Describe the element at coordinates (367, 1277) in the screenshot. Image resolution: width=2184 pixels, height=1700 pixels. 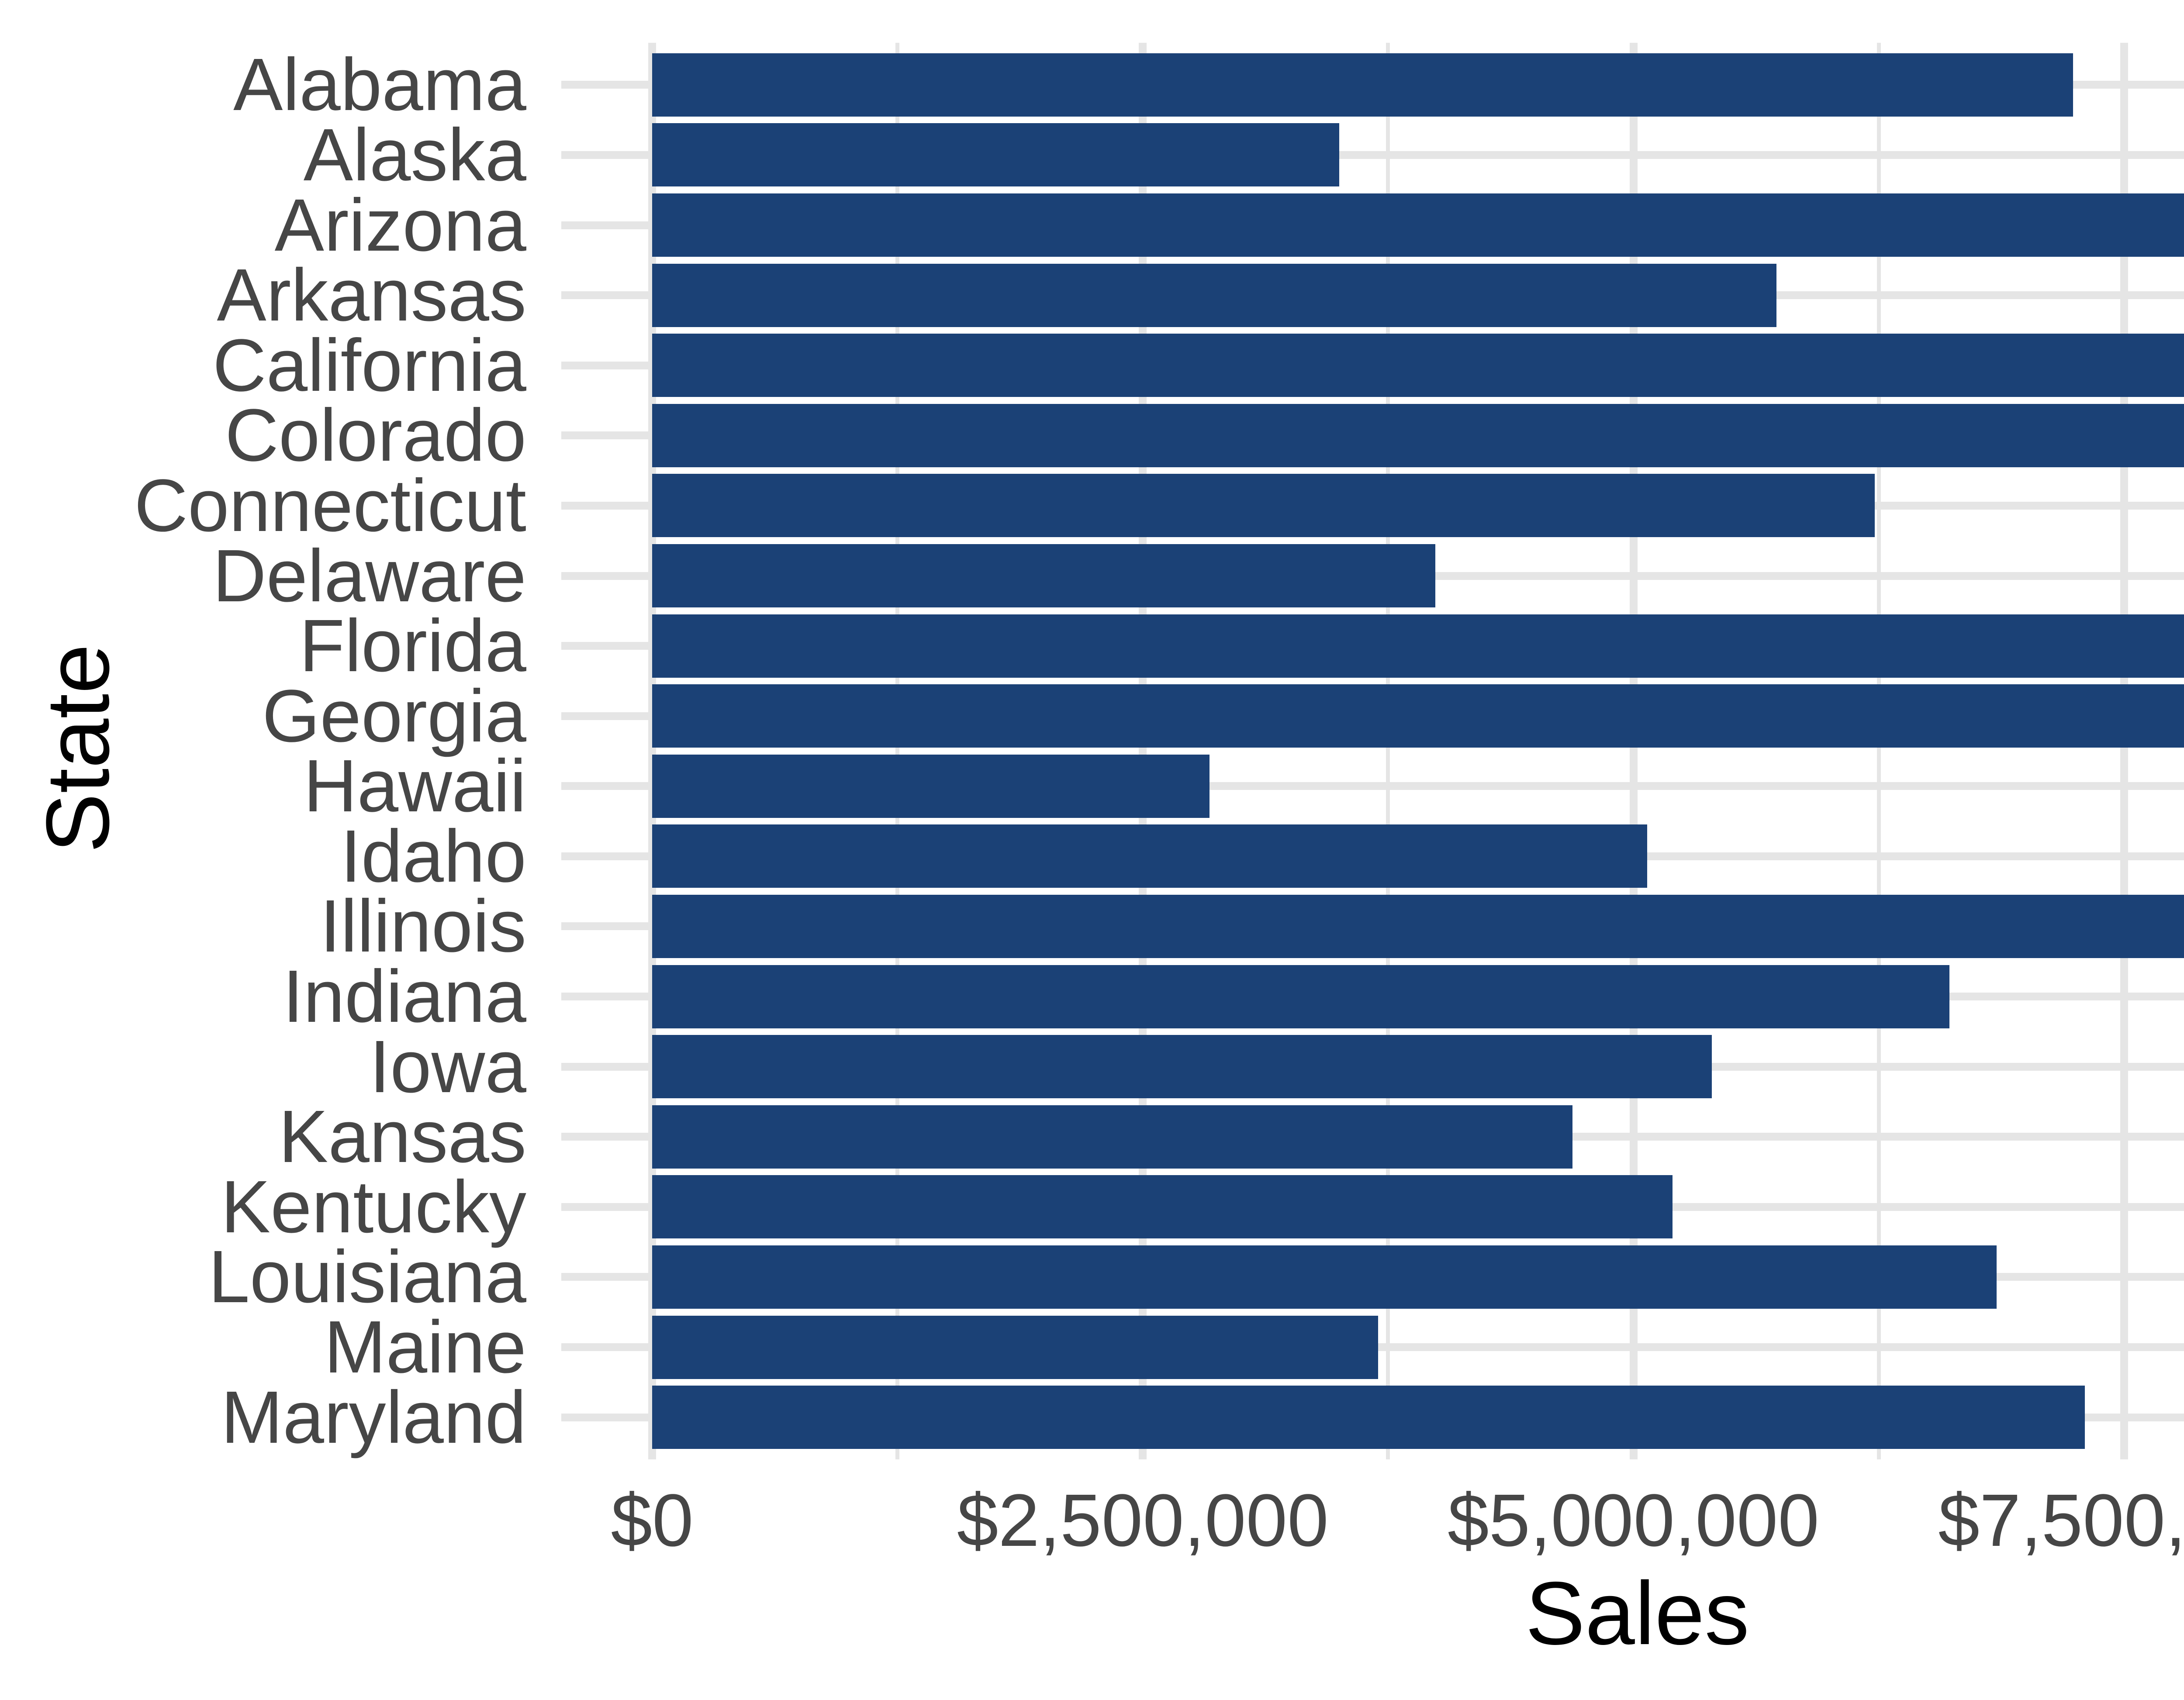
I see `y-tick-label: Louisiana` at that location.